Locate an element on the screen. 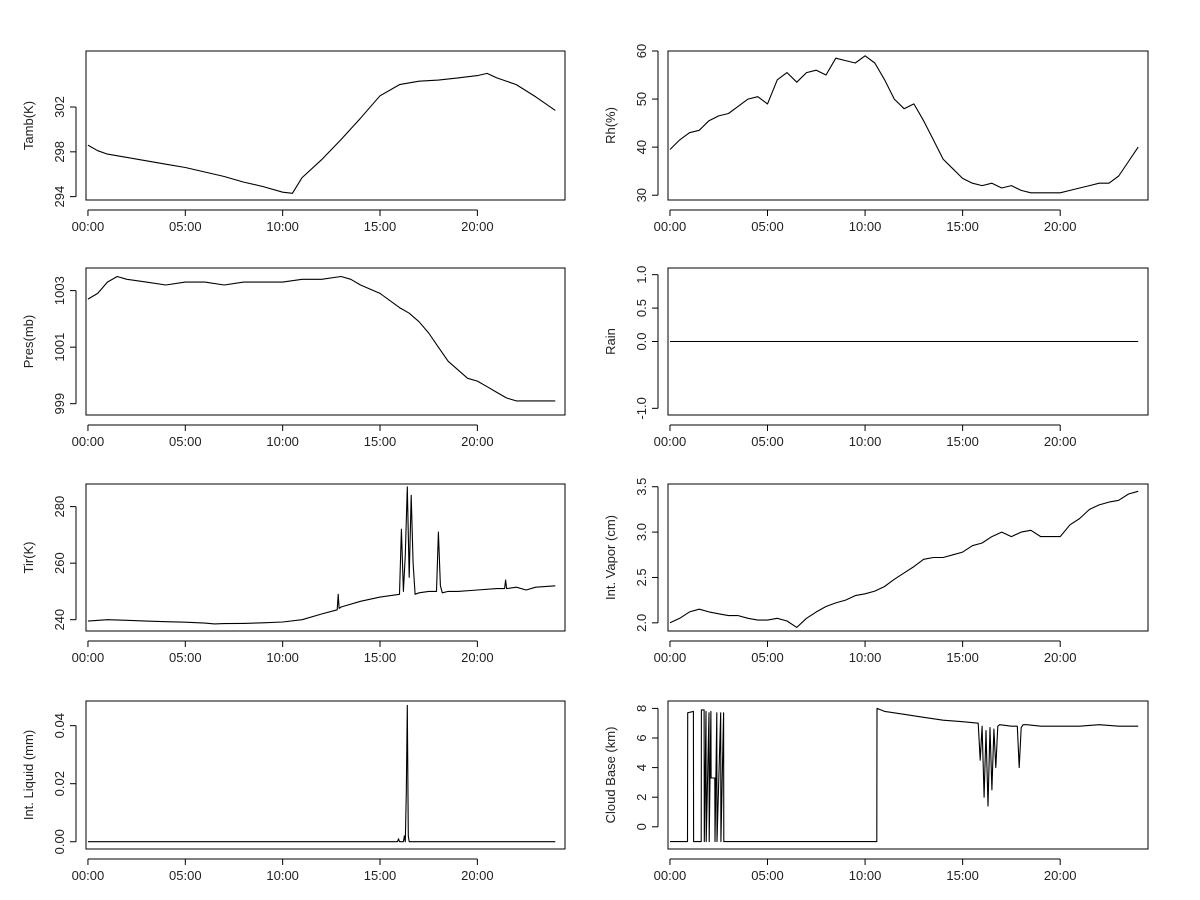 This screenshot has height=900, width=1200. y-axis-label: Int. Vapor (cm) is located at coordinates (610, 557).